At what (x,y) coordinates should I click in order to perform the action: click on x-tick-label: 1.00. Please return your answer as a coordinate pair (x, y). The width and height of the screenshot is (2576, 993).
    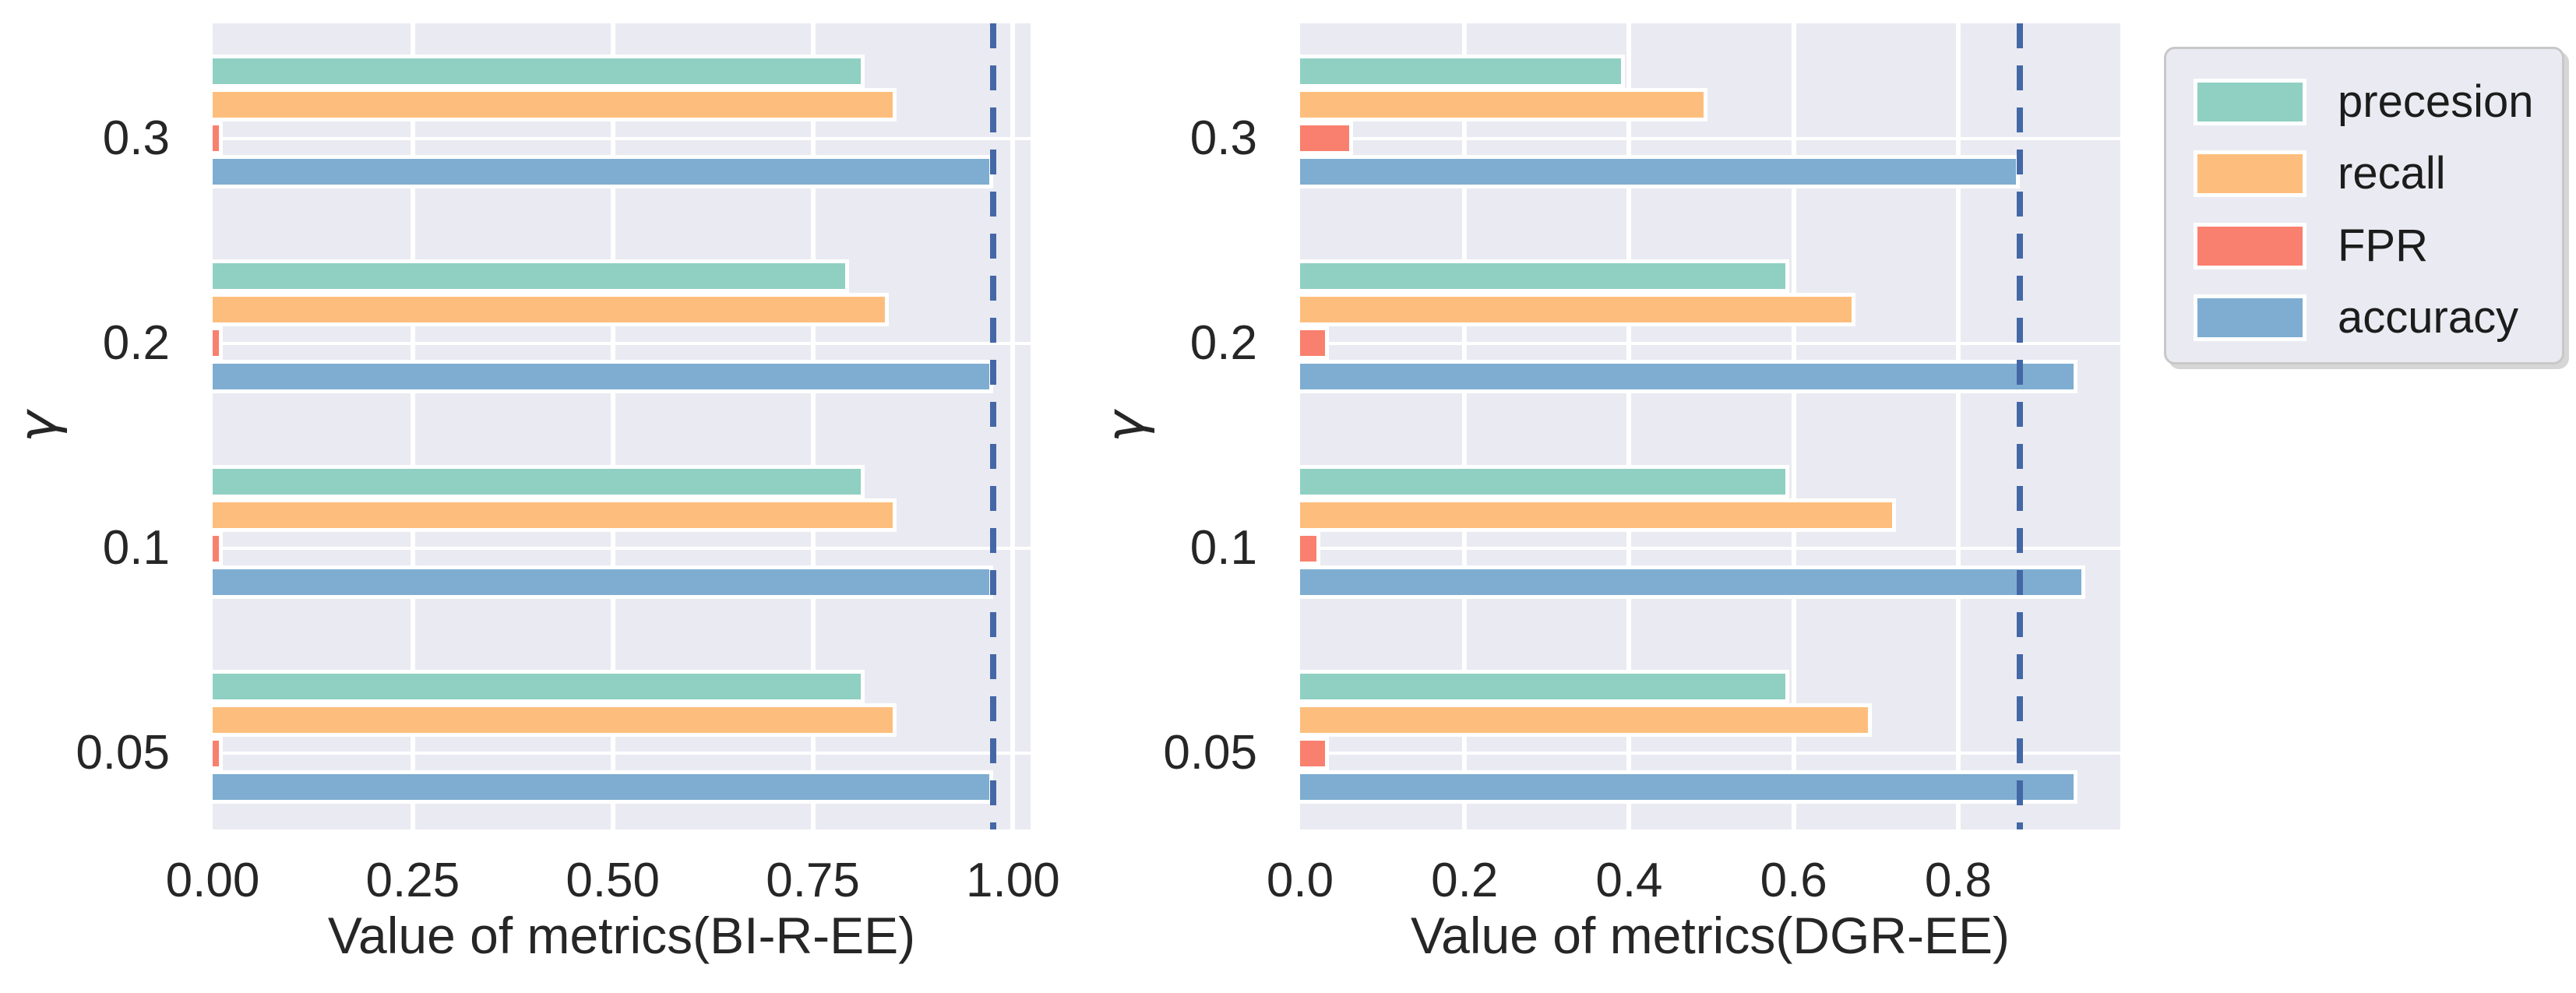
    Looking at the image, I should click on (1013, 881).